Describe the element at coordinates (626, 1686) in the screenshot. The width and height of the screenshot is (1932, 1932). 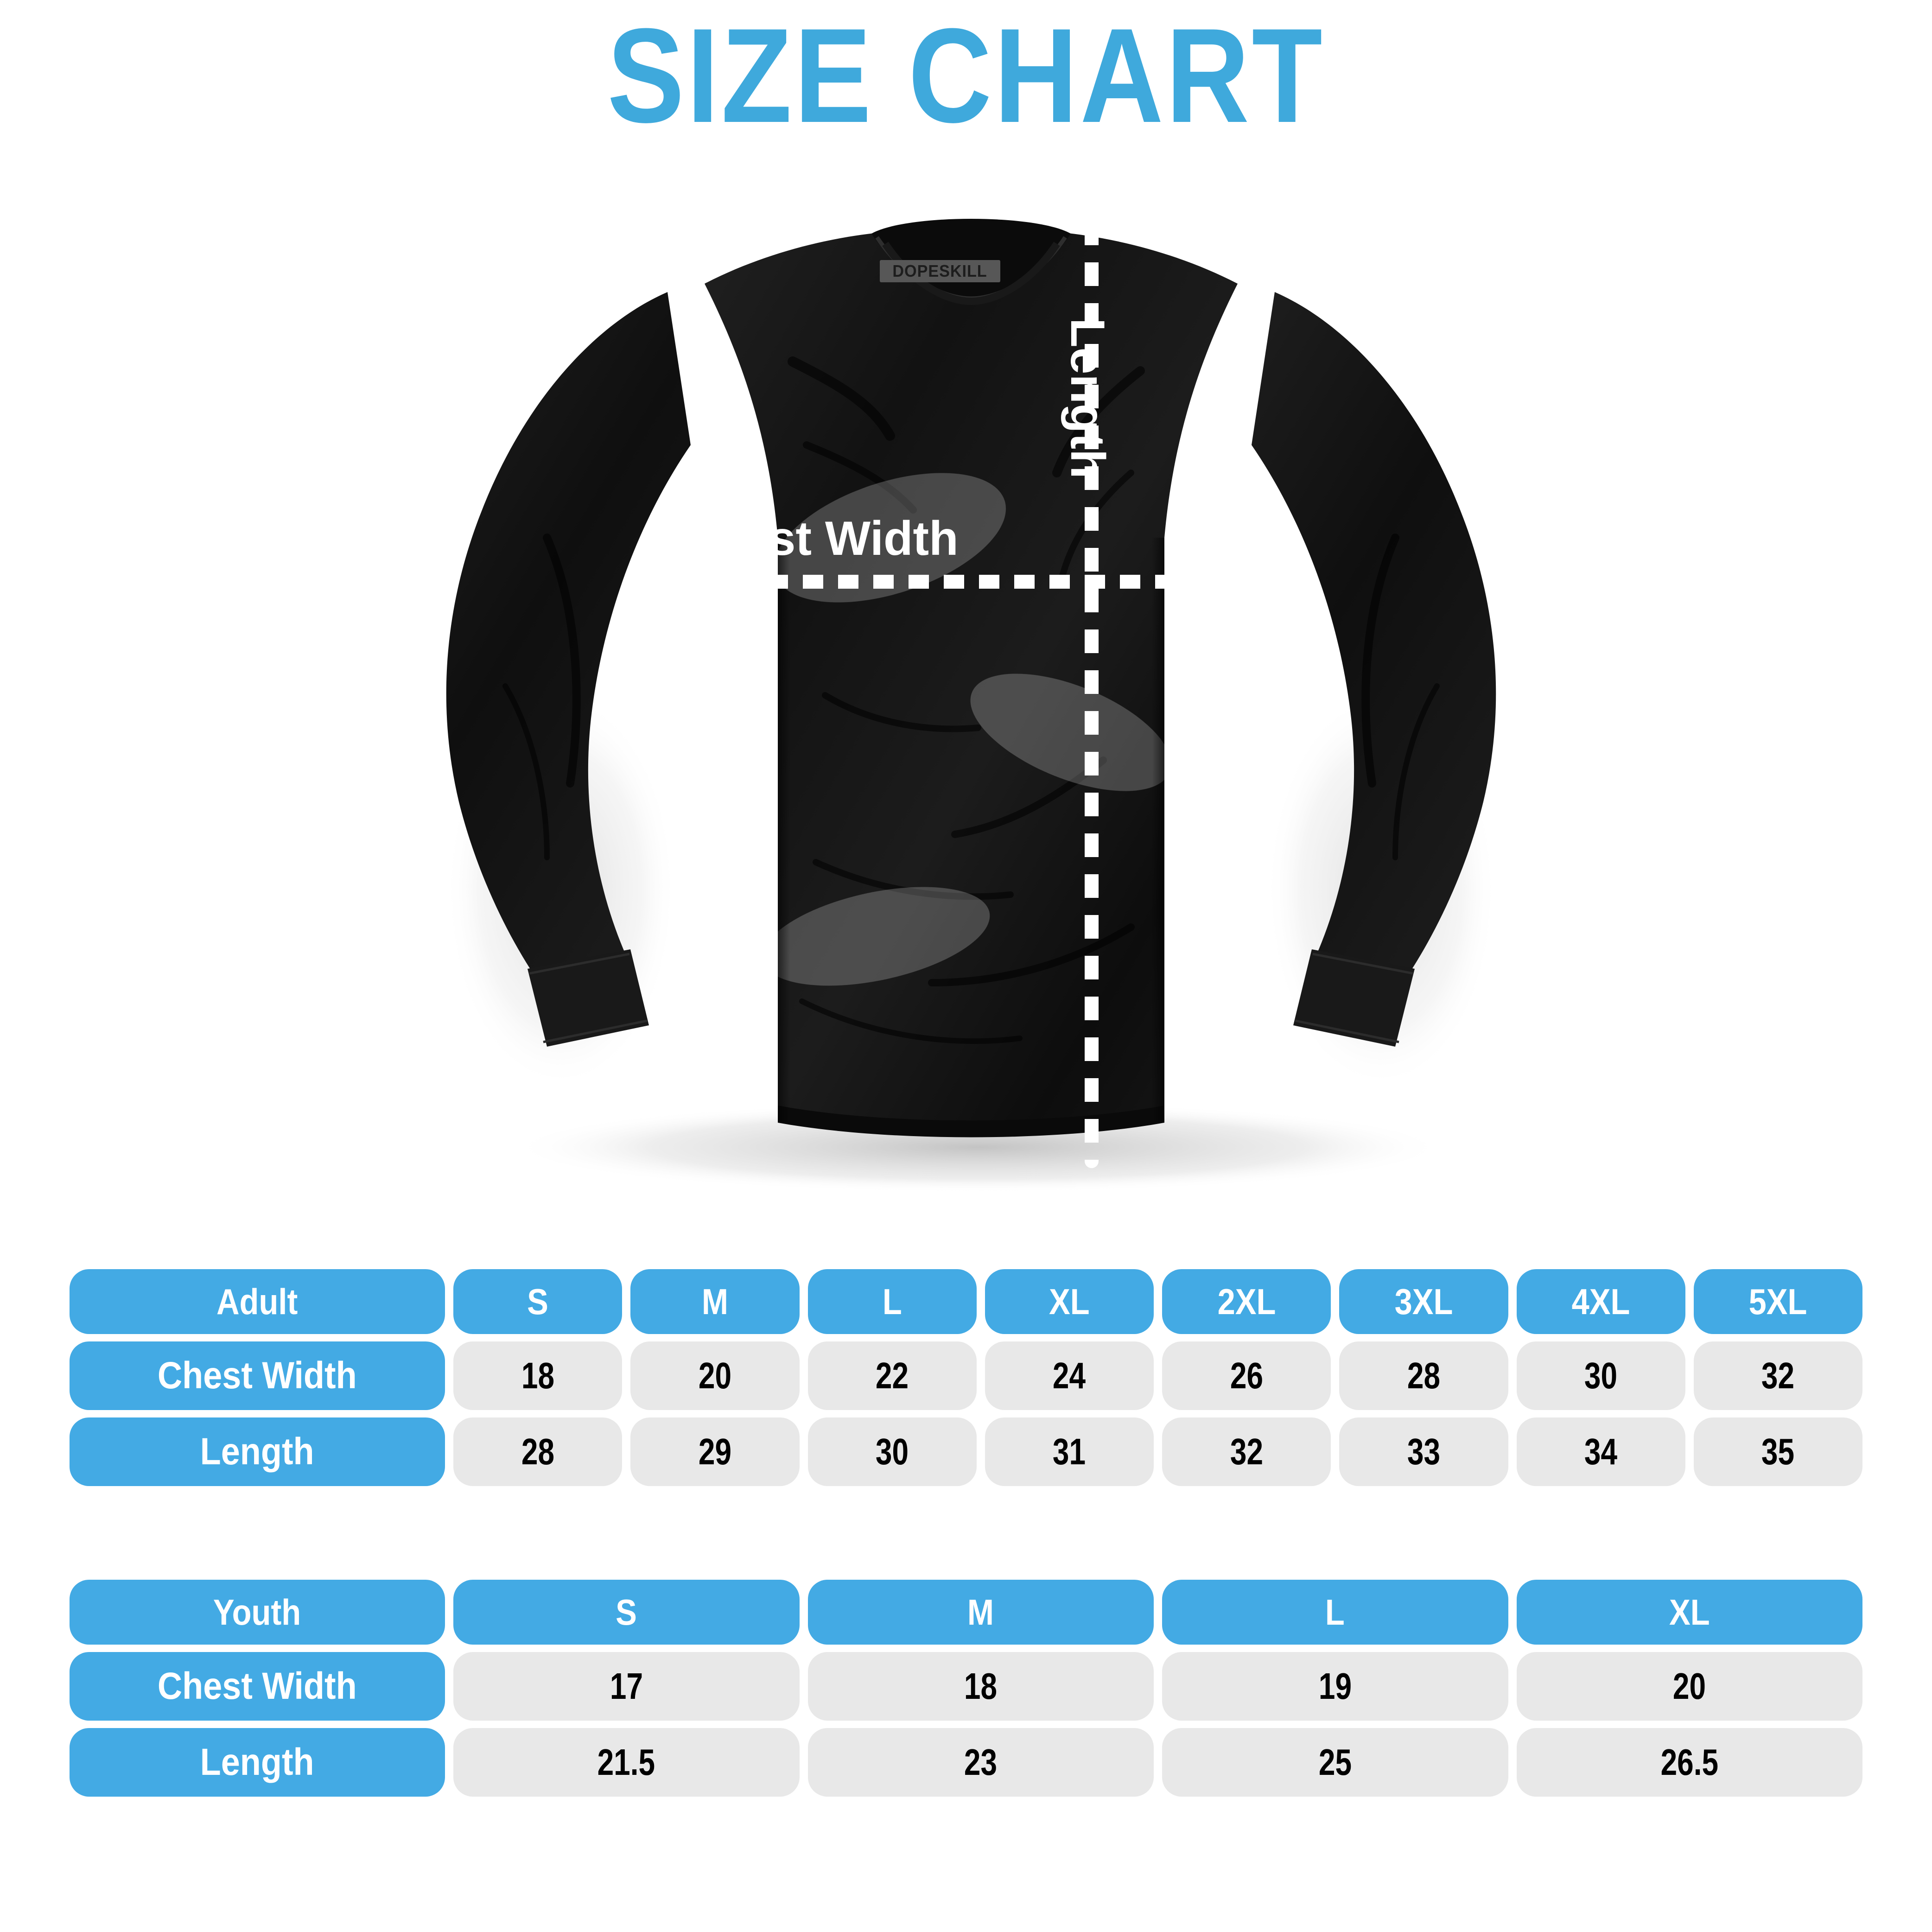
I see `youth-chest-s: 17` at that location.